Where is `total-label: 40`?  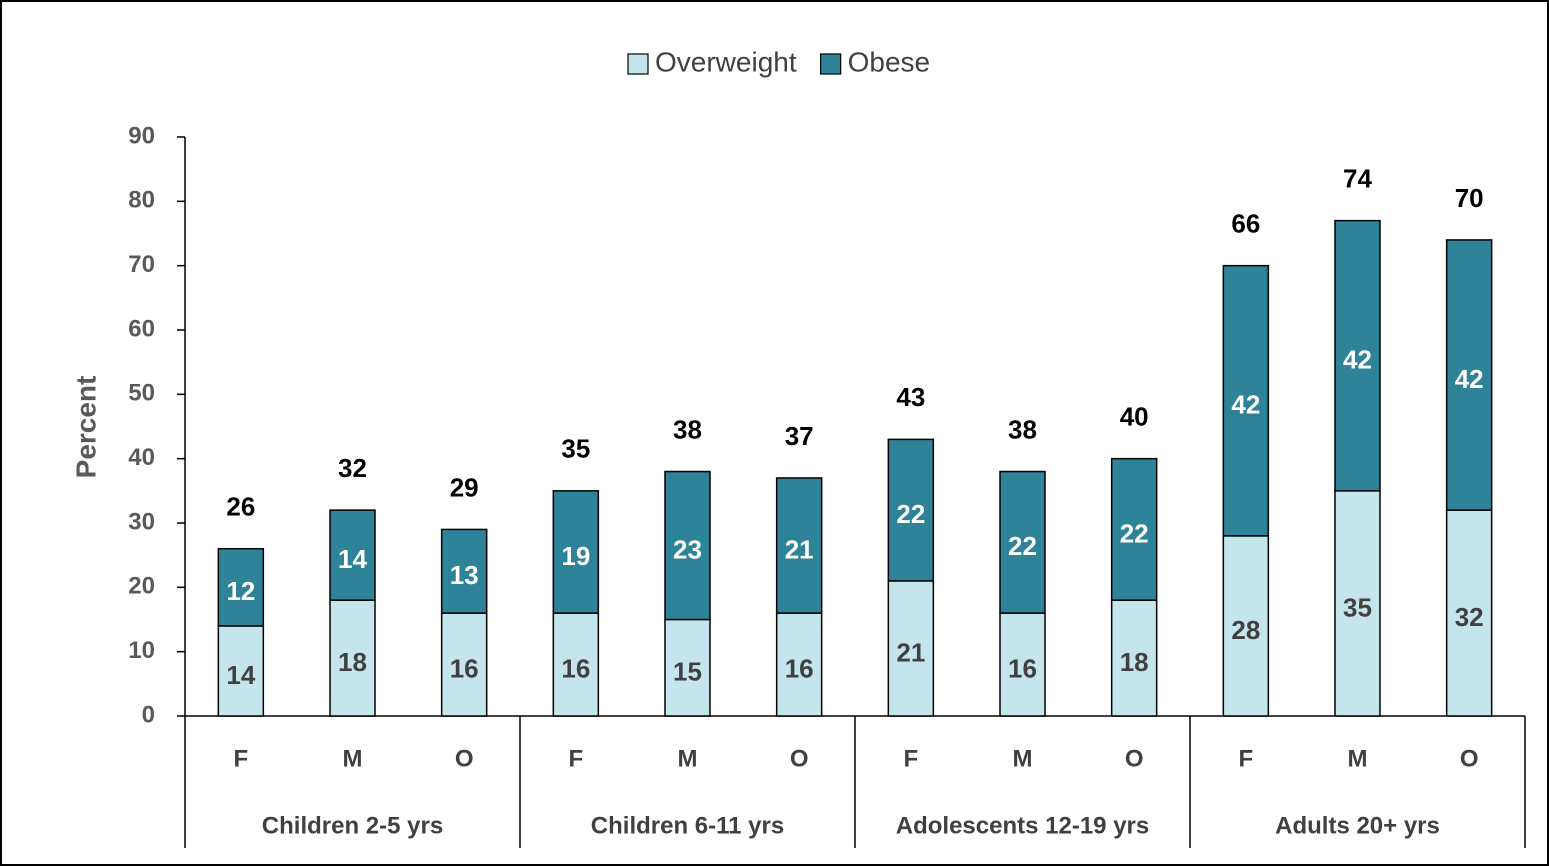 total-label: 40 is located at coordinates (1134, 417).